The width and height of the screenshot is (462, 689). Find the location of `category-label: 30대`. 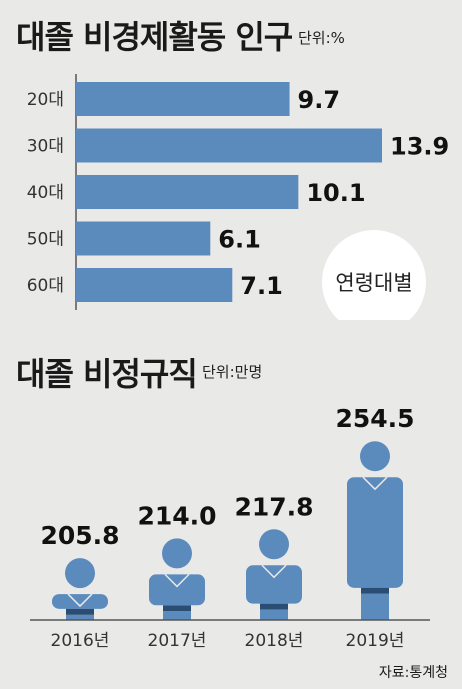

category-label: 30대 is located at coordinates (45, 147).